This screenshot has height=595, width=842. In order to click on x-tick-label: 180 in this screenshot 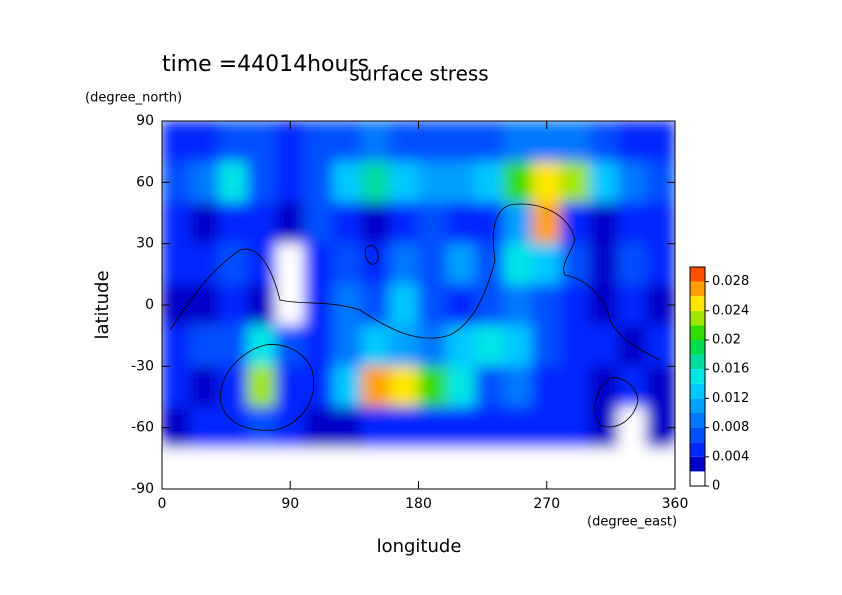, I will do `click(418, 504)`.